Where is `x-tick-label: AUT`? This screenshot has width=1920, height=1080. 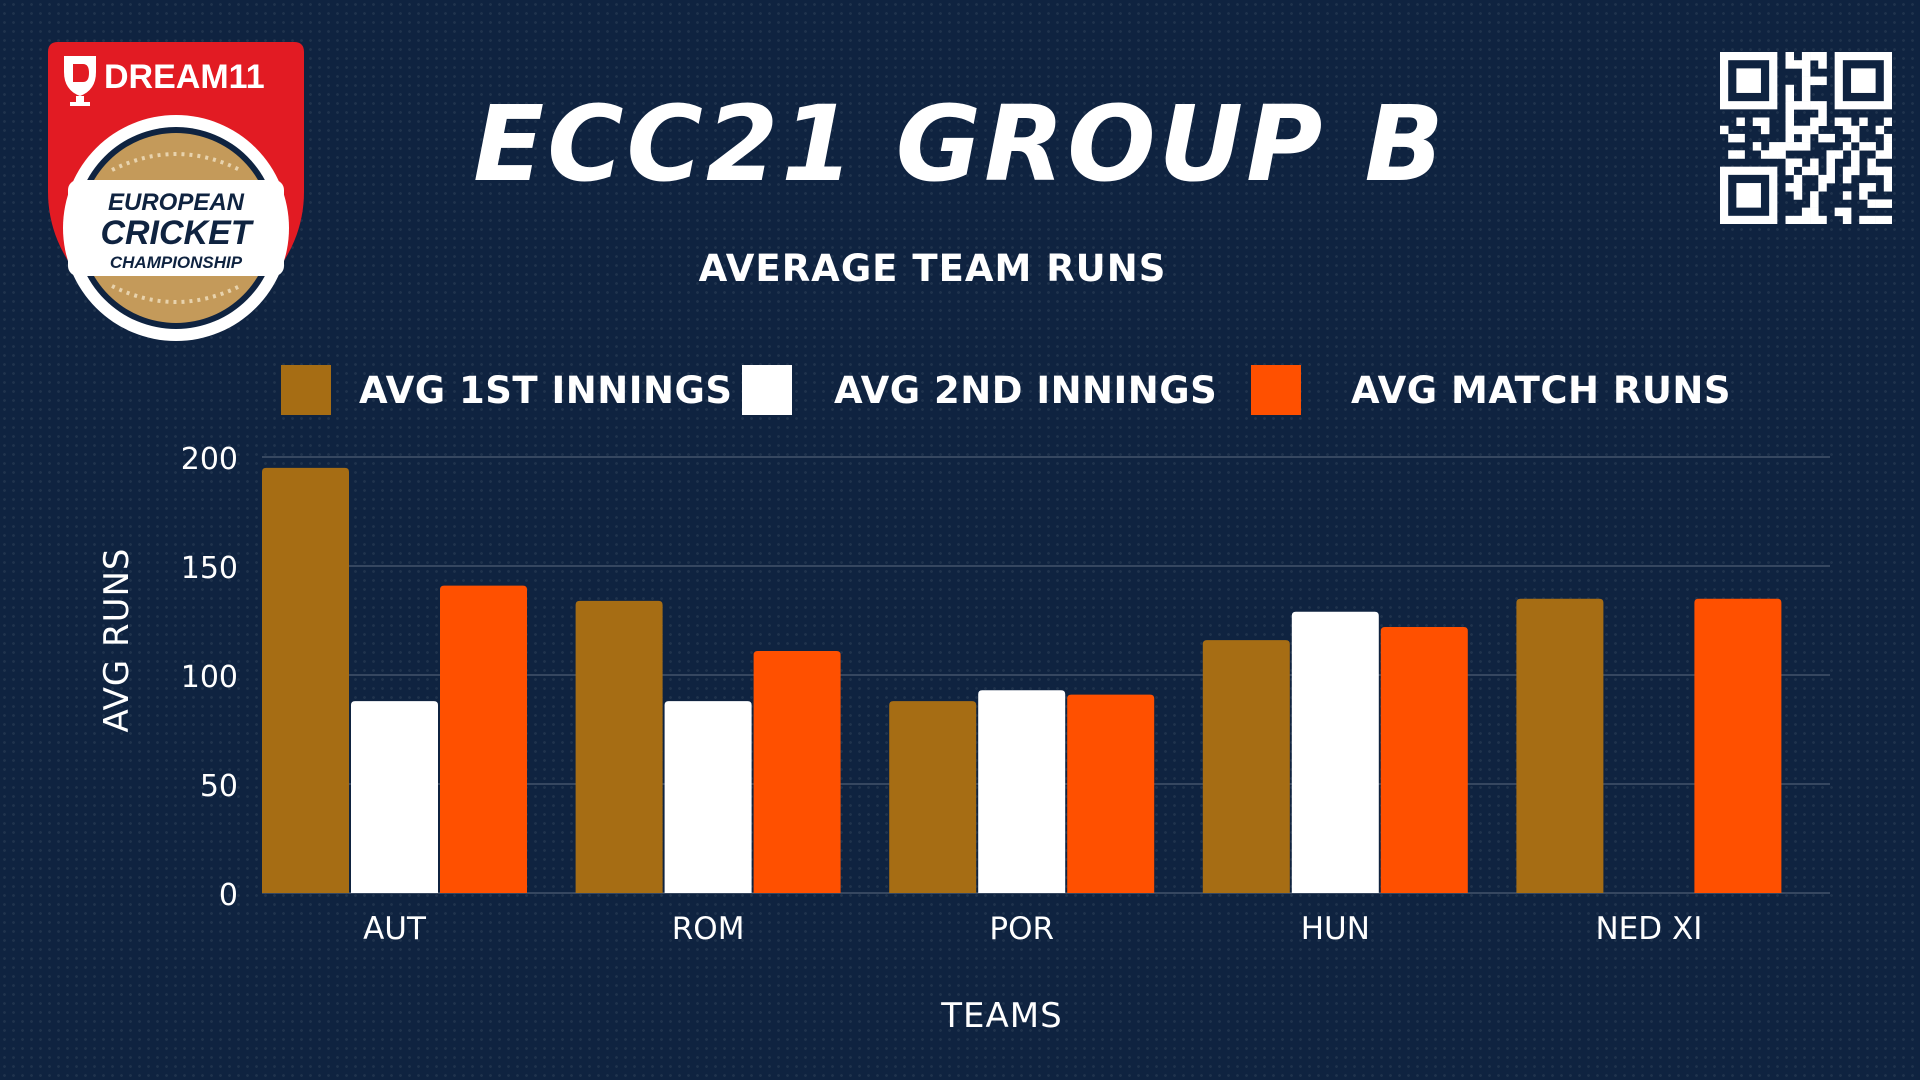 x-tick-label: AUT is located at coordinates (395, 929).